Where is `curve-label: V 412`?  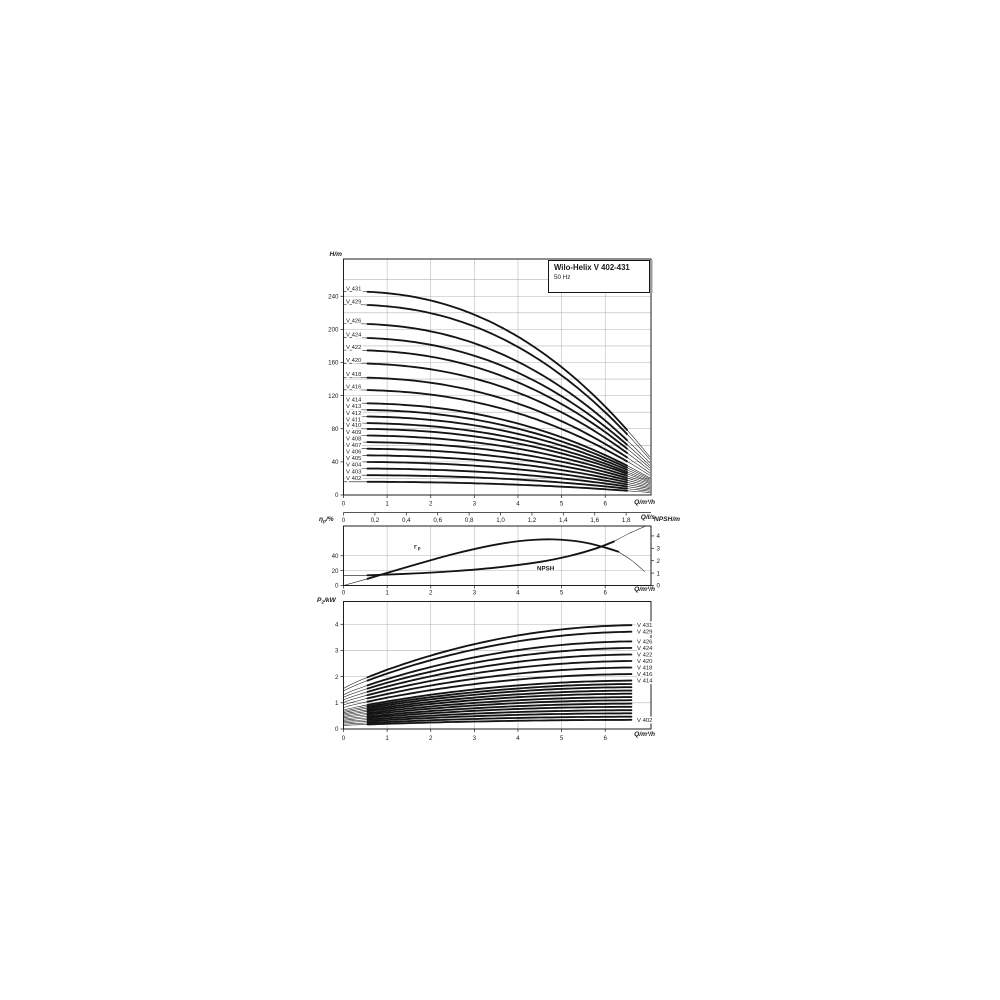
curve-label: V 412 is located at coordinates (353, 414).